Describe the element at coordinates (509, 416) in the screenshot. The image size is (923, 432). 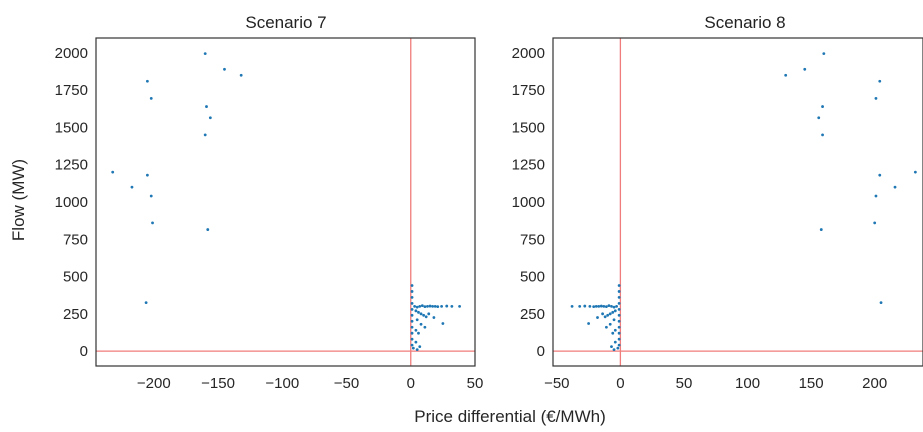
I see `x-axis-label: Price differential (€/MWh)` at that location.